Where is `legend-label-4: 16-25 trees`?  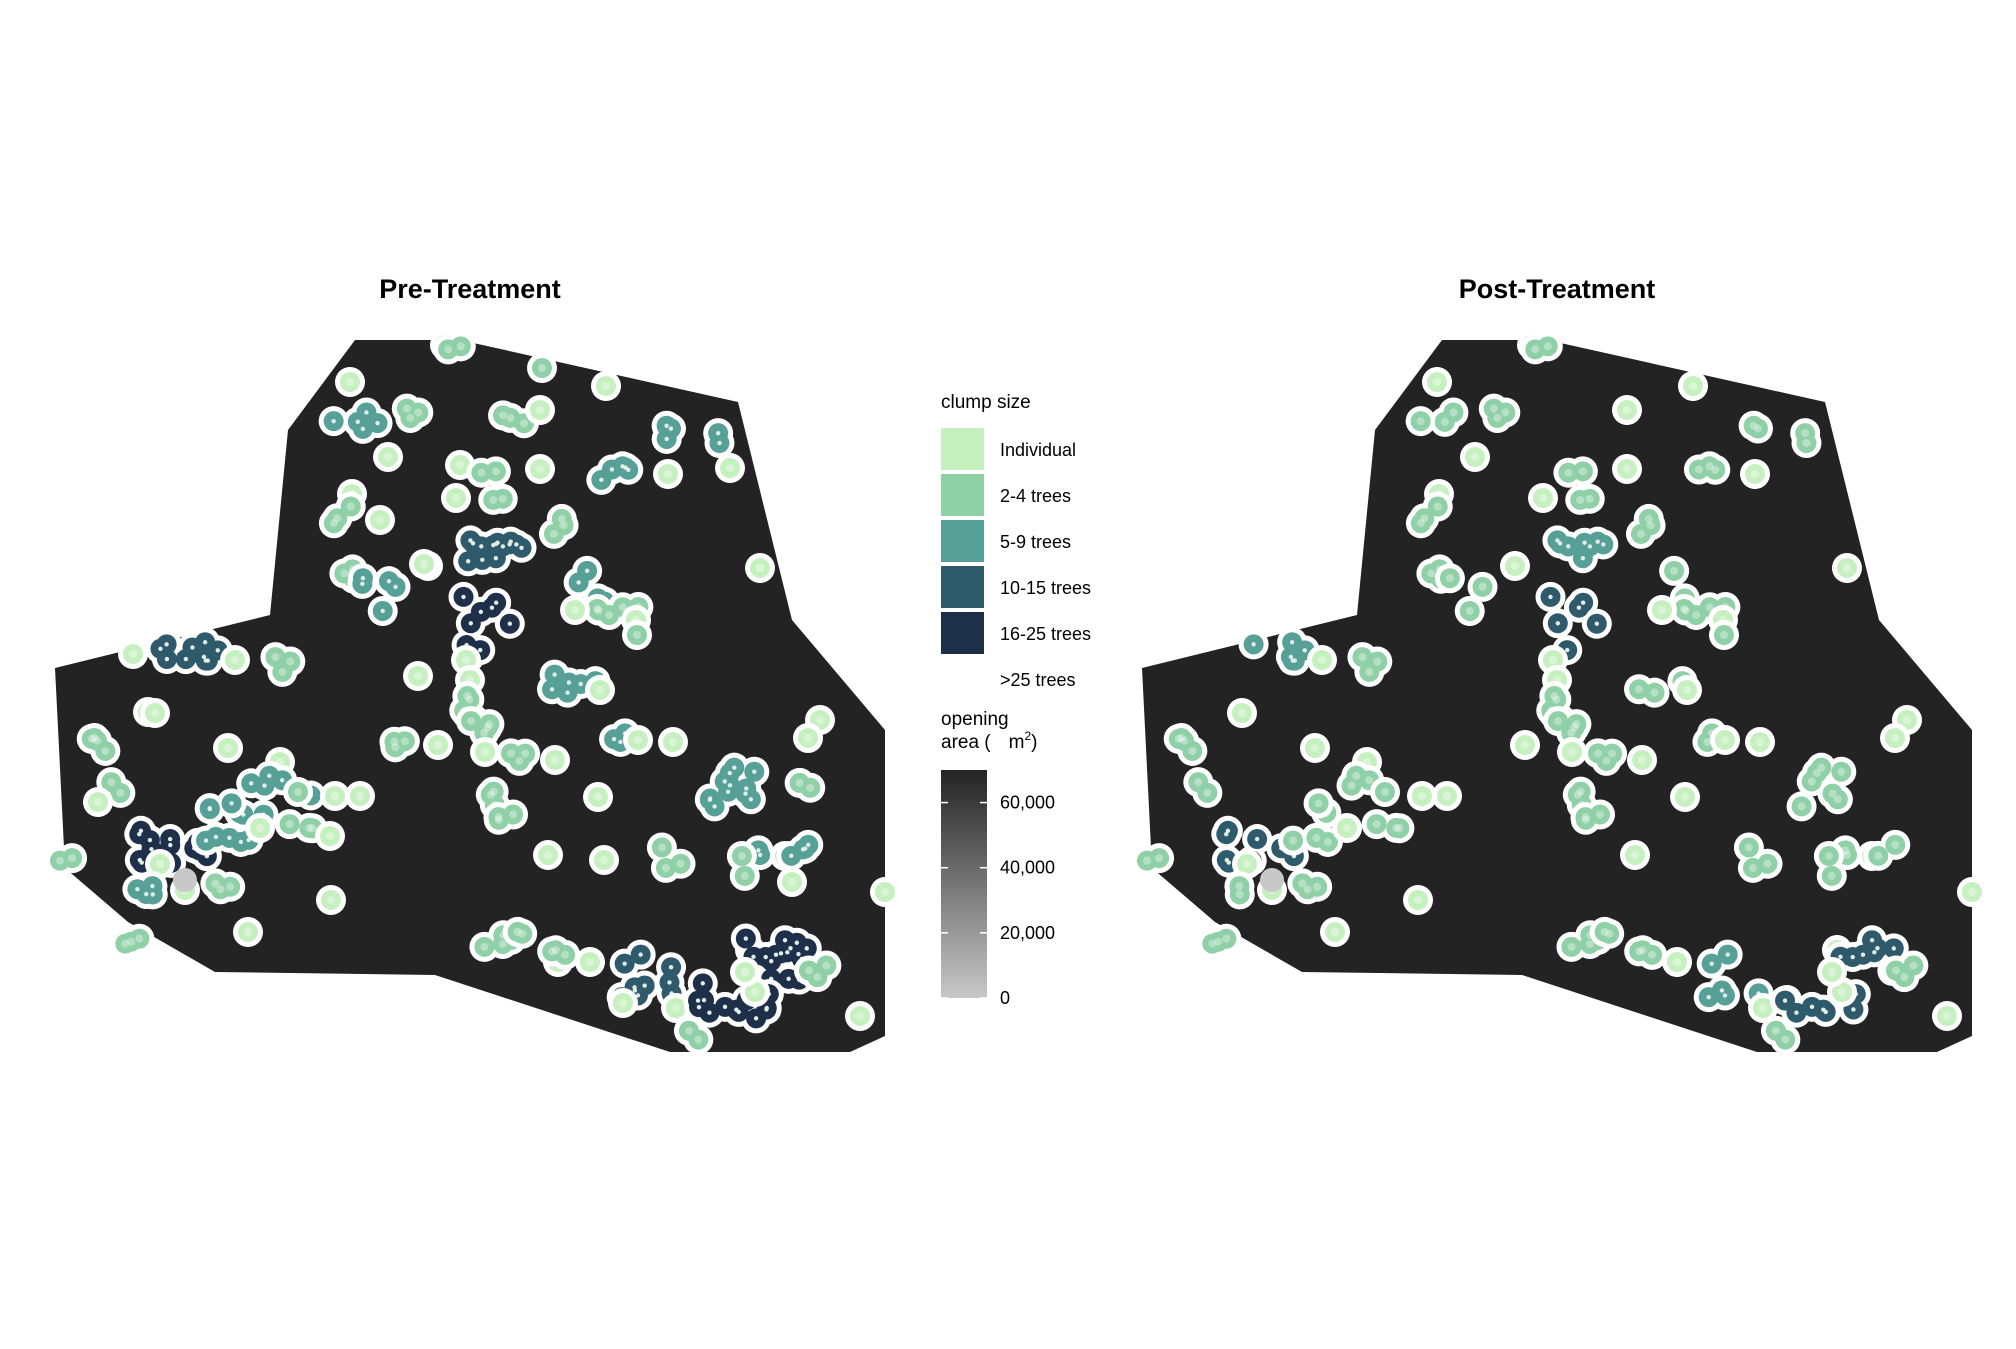
legend-label-4: 16-25 trees is located at coordinates (1045, 634).